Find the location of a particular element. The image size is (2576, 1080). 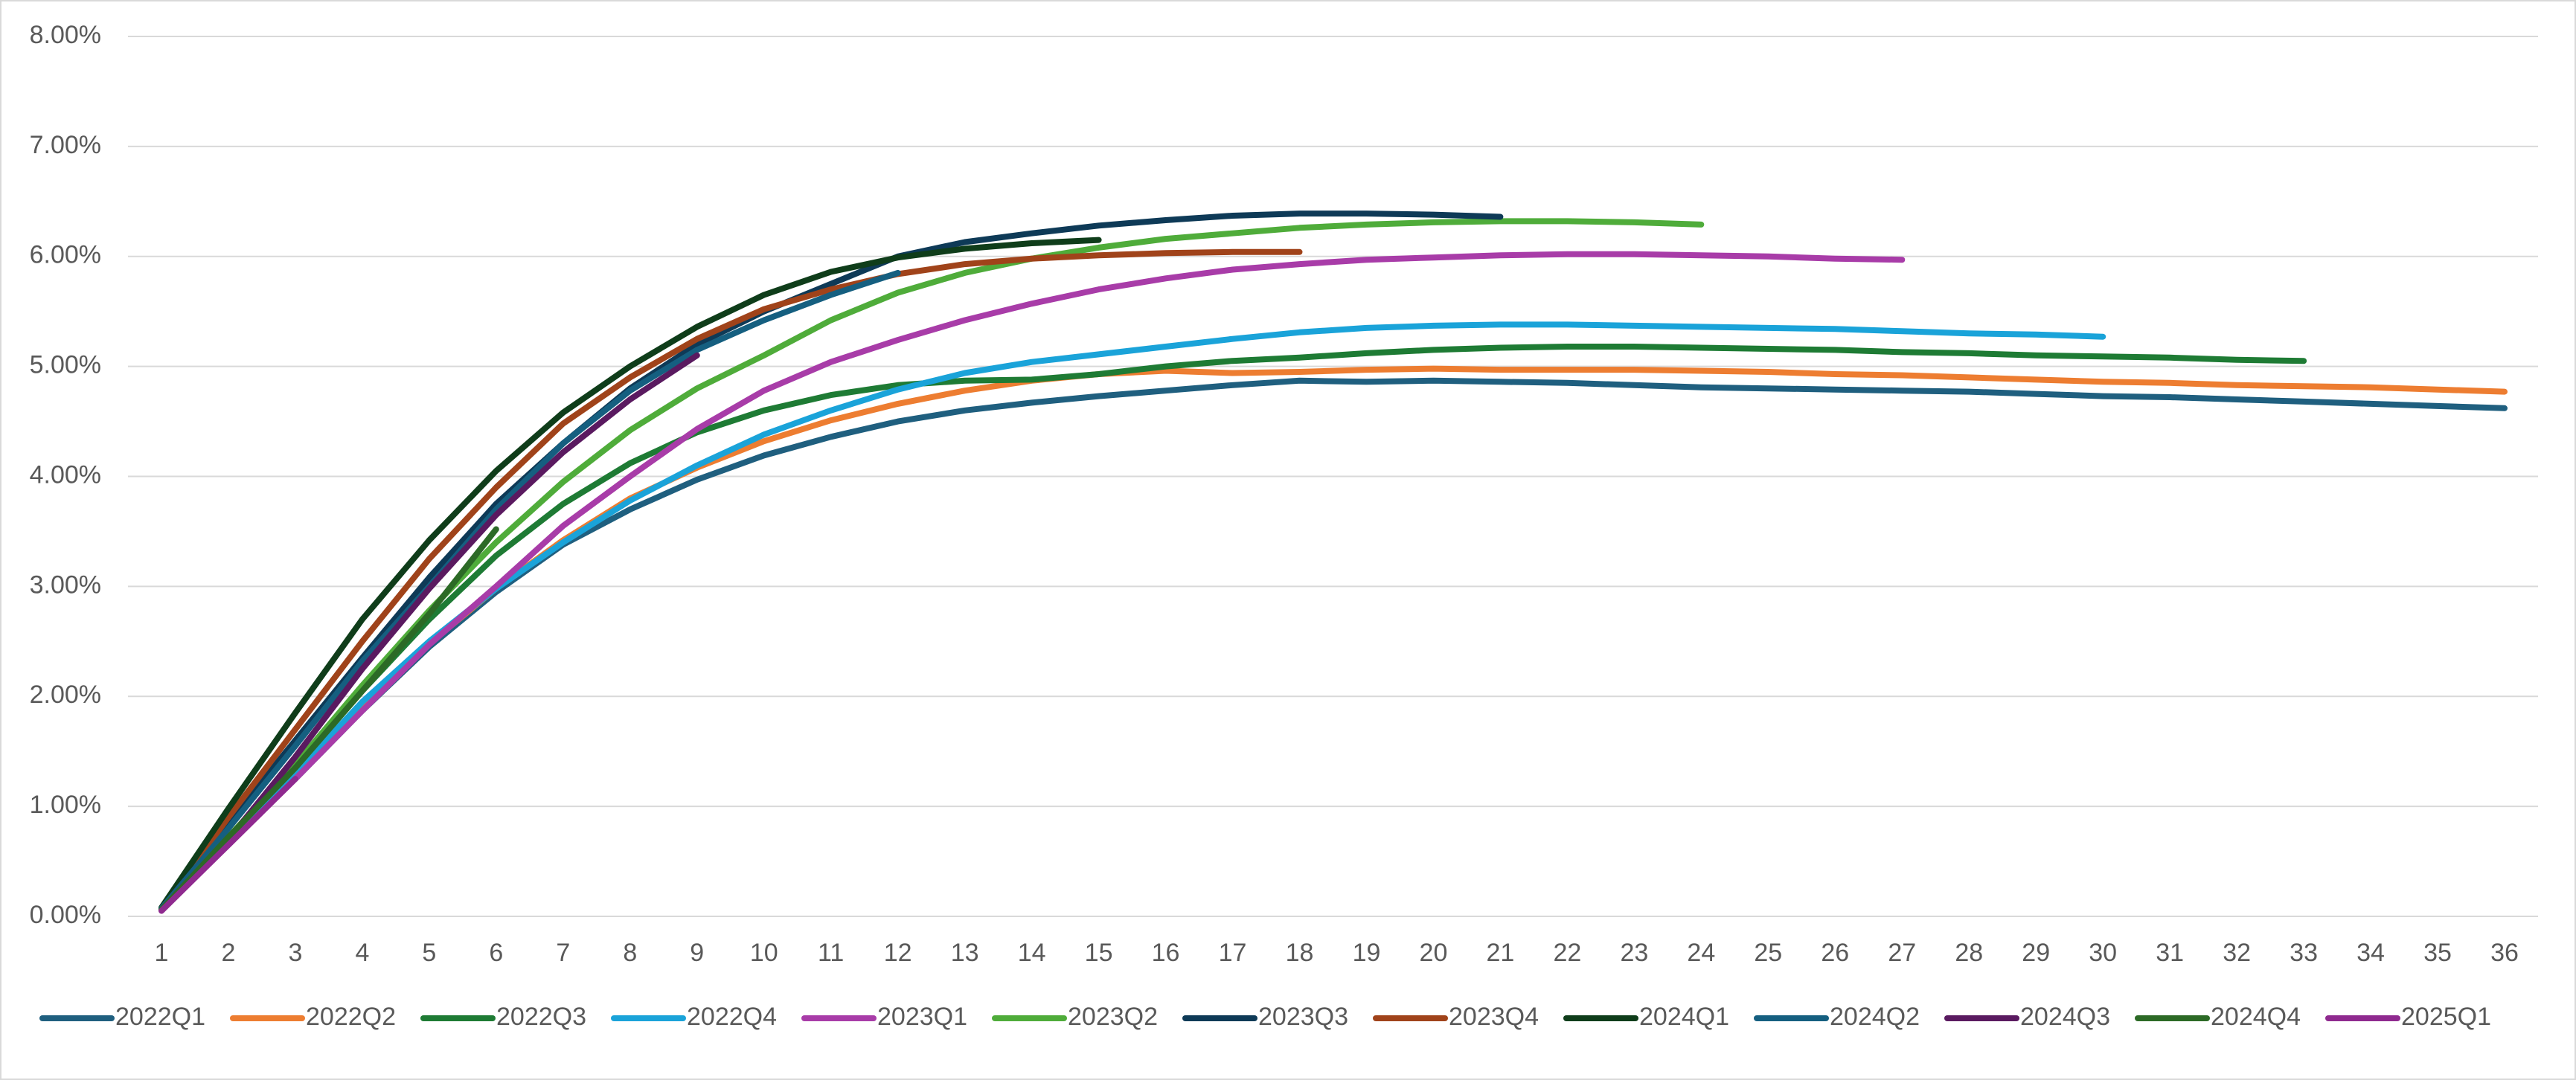

y-tick-label: 0.00% is located at coordinates (65, 915).